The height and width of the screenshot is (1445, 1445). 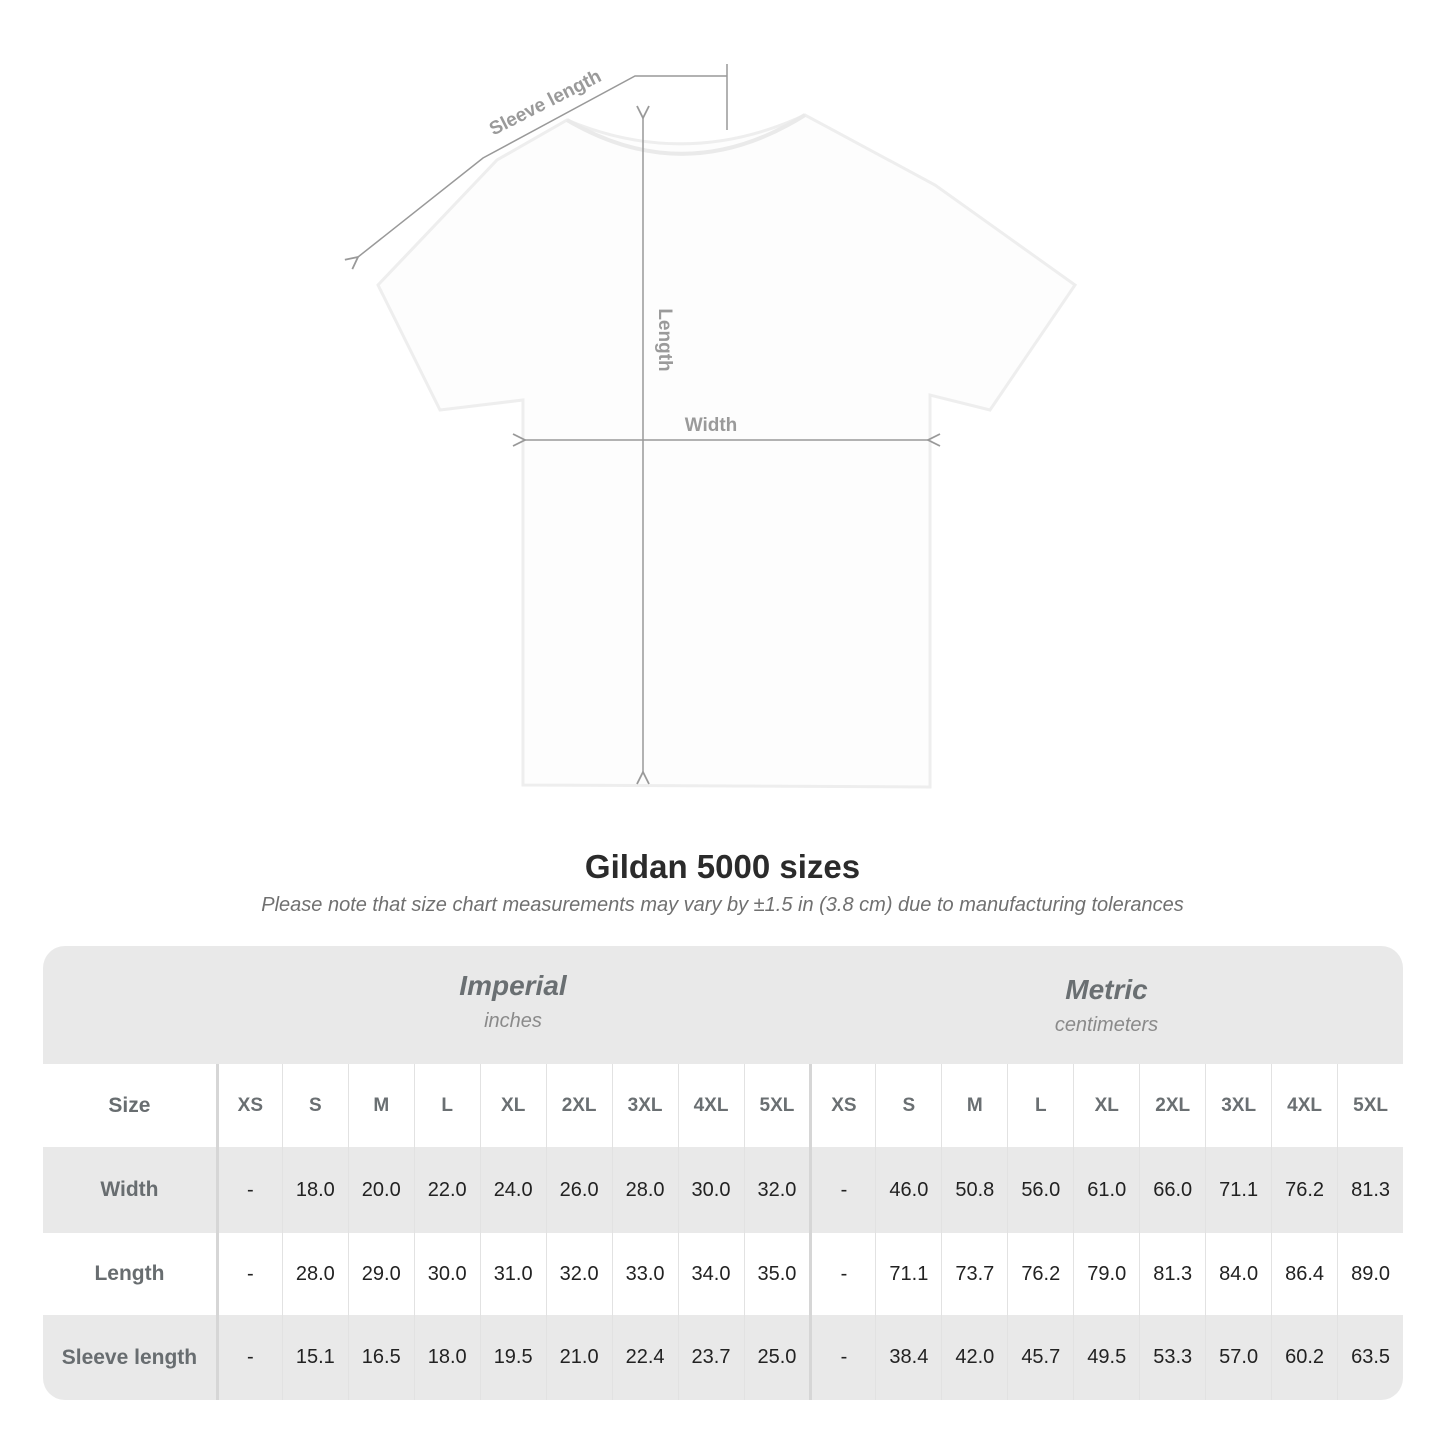 What do you see at coordinates (1172, 1190) in the screenshot?
I see `metric-value-cell: 66.0` at bounding box center [1172, 1190].